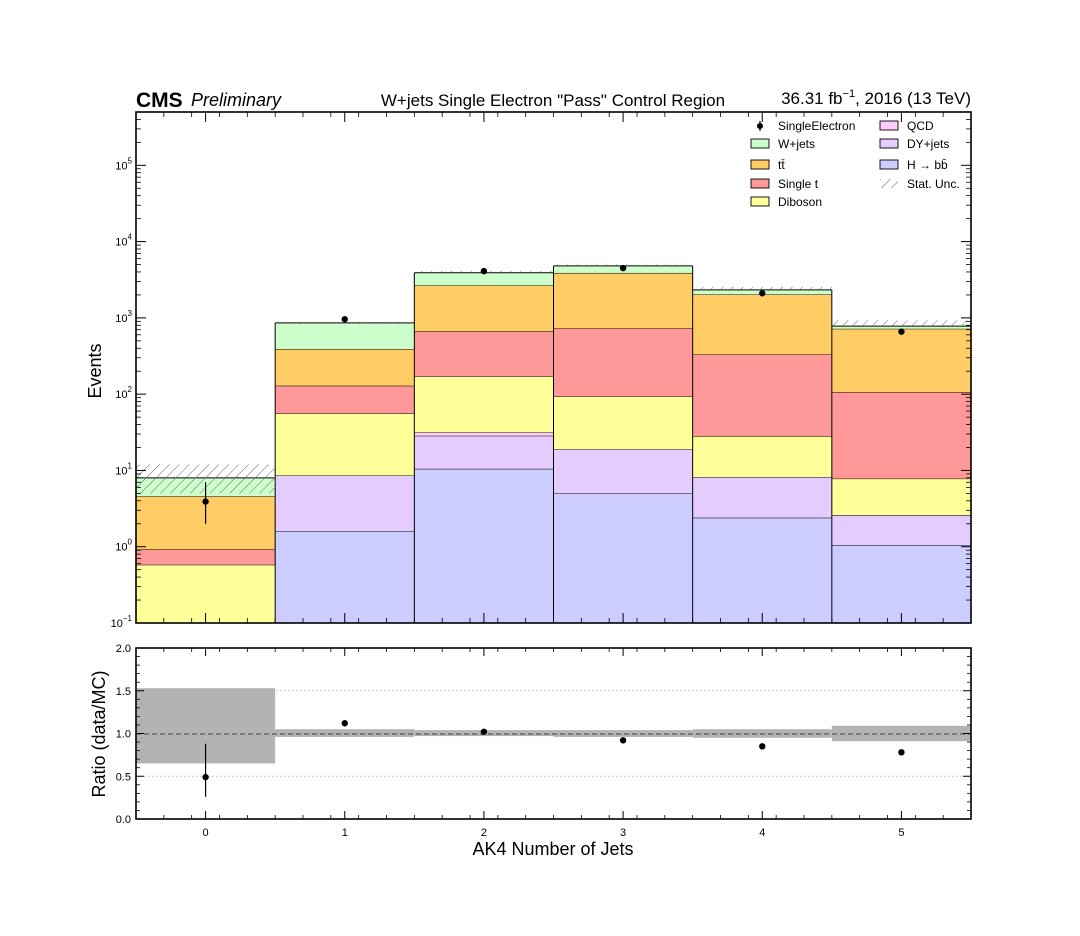 Image resolution: width=1080 pixels, height=936 pixels. I want to click on preliminary-label: Preliminary, so click(236, 100).